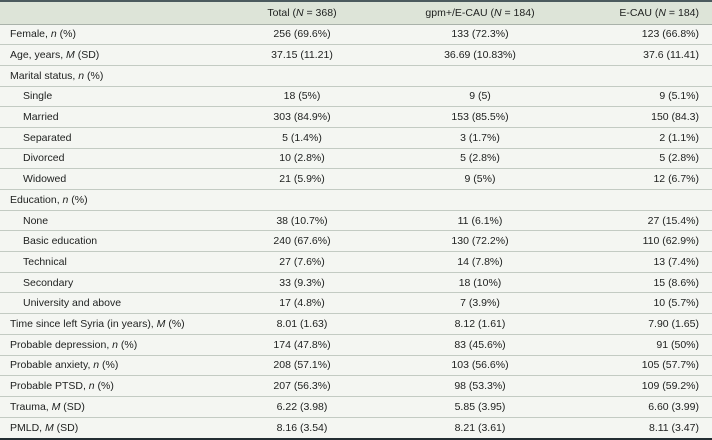 The image size is (712, 440). What do you see at coordinates (641, 13) in the screenshot?
I see `header-col-ecau: E-CAU (N = 184)` at bounding box center [641, 13].